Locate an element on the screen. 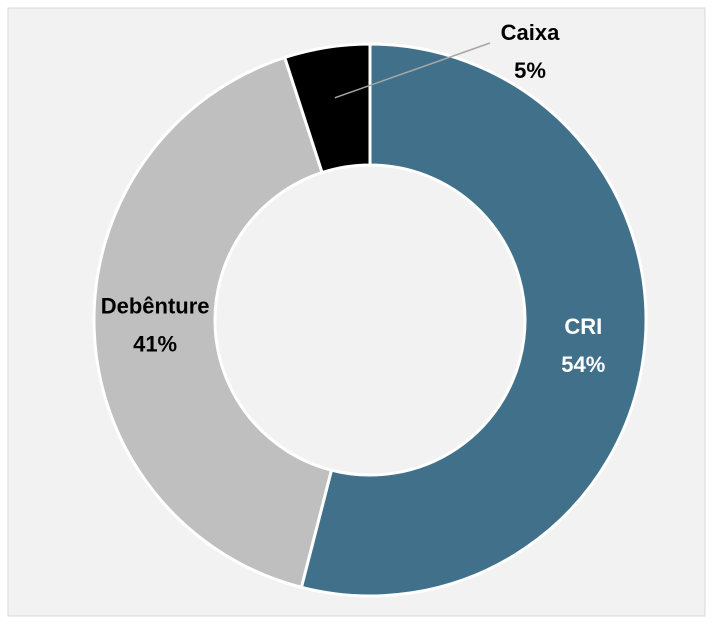  slice-value-label: 54% is located at coordinates (583, 364).